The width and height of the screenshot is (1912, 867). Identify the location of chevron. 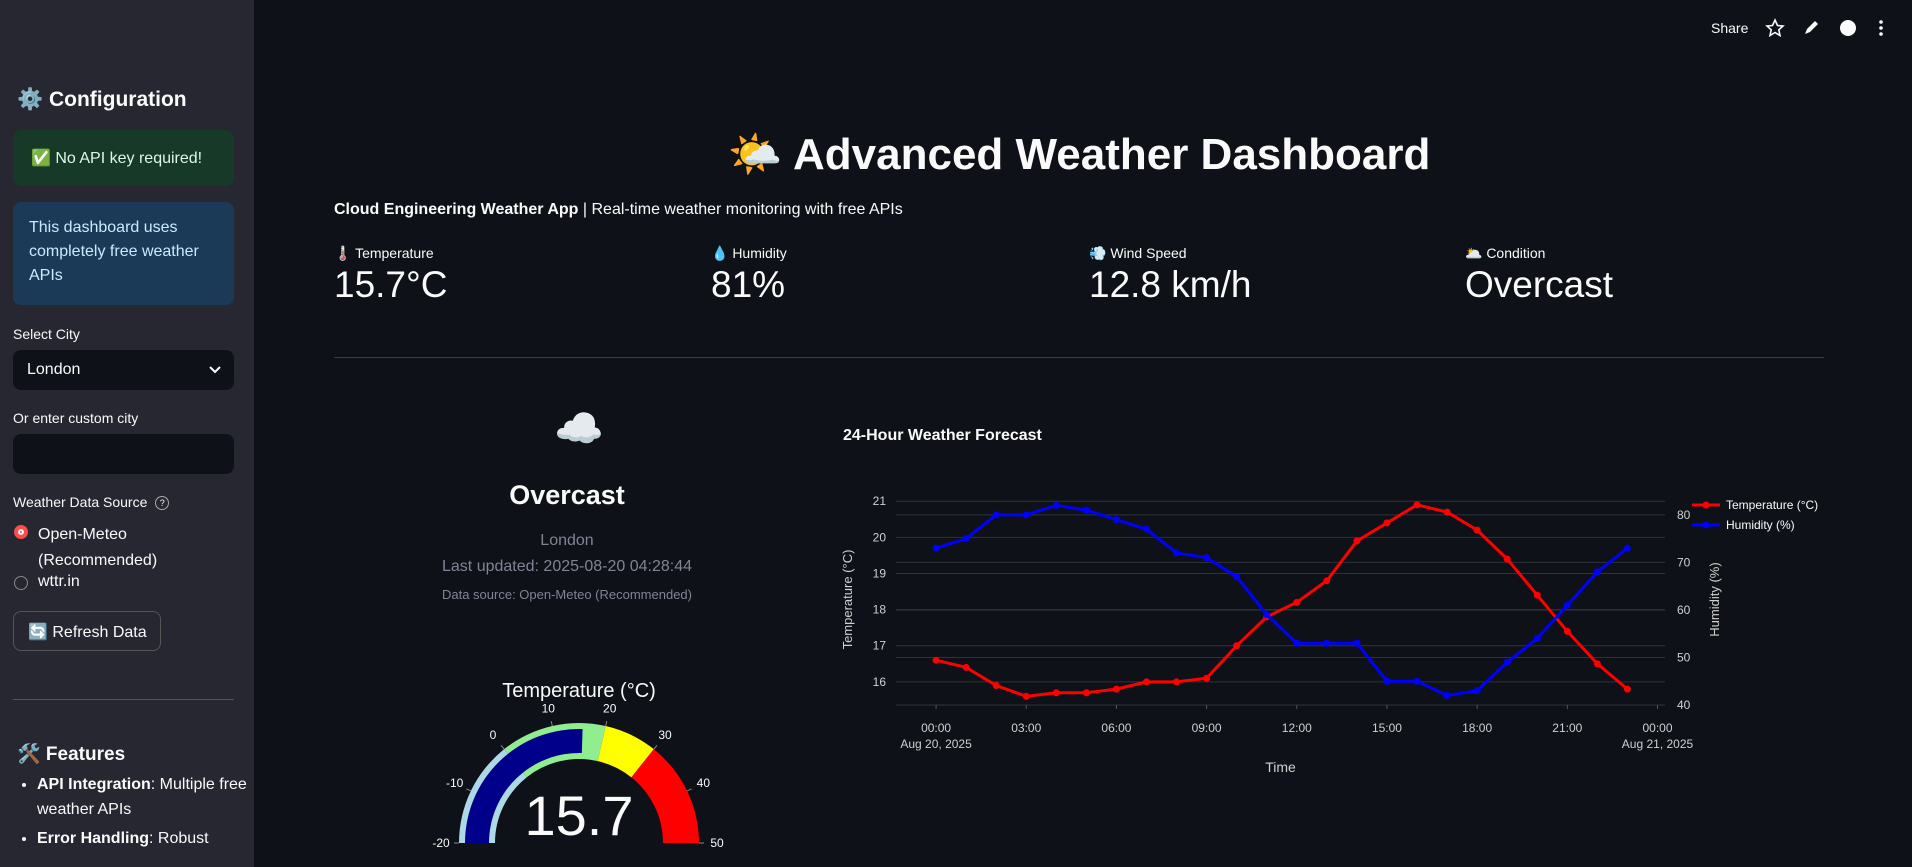
(215, 370).